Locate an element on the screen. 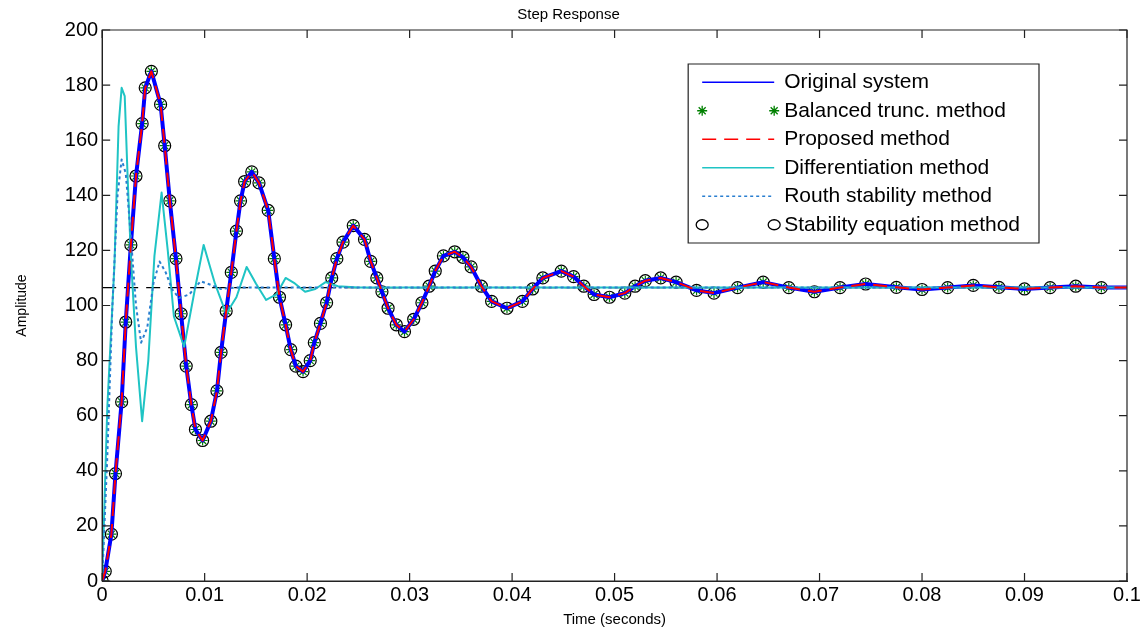 The height and width of the screenshot is (635, 1145). x-tick-label: 0.01 is located at coordinates (205, 593).